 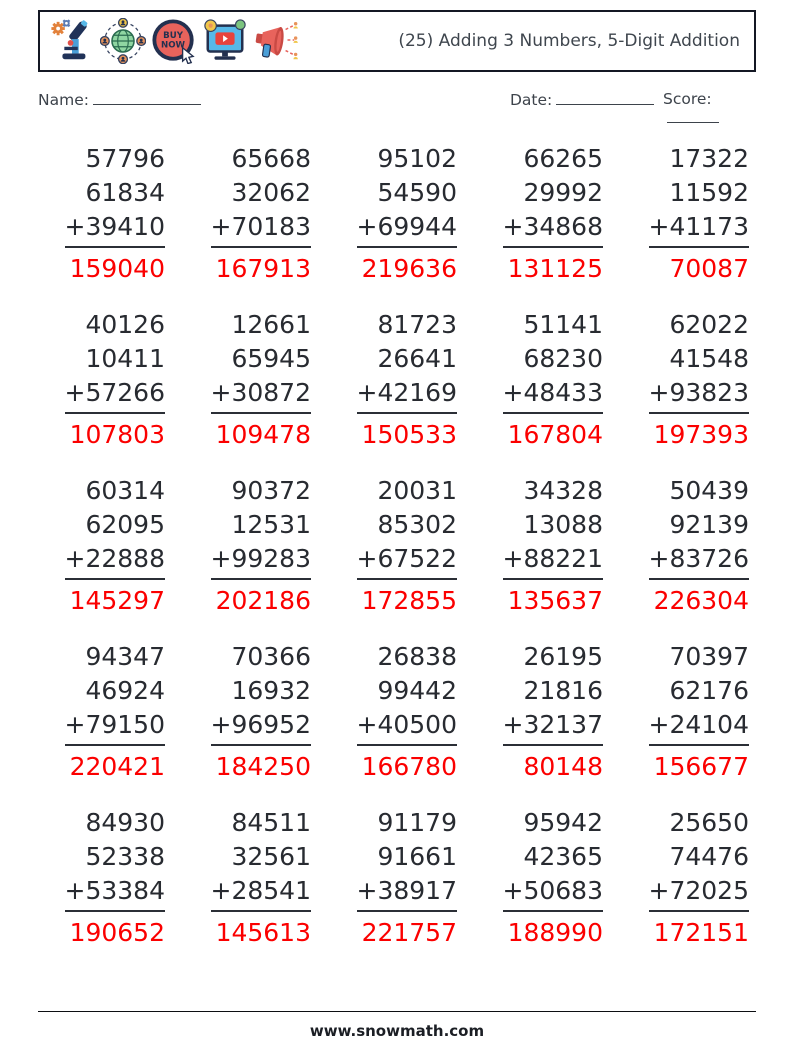 I want to click on addition-problem: 66265 29992 +34868 131125, so click(x=543, y=225).